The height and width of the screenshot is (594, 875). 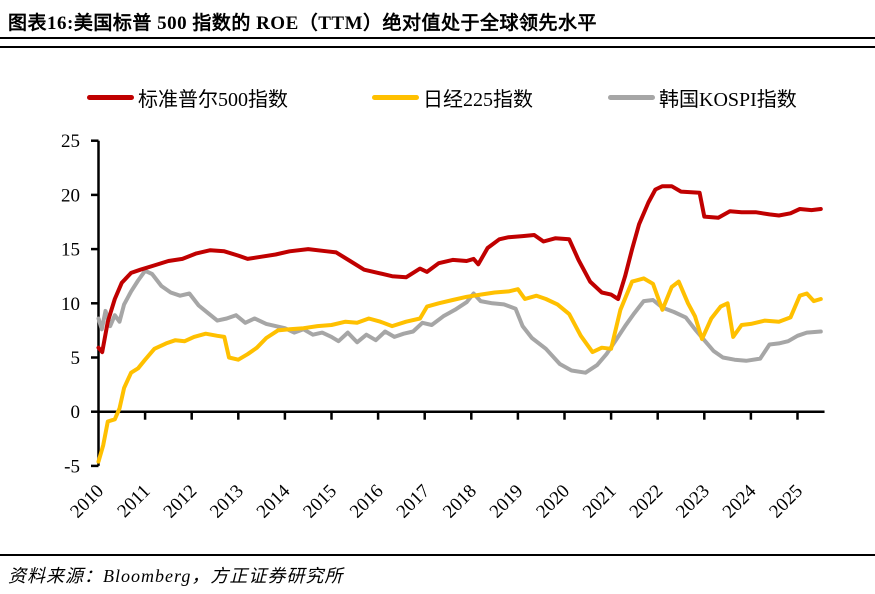 What do you see at coordinates (70, 195) in the screenshot?
I see `y-axis-label: 20` at bounding box center [70, 195].